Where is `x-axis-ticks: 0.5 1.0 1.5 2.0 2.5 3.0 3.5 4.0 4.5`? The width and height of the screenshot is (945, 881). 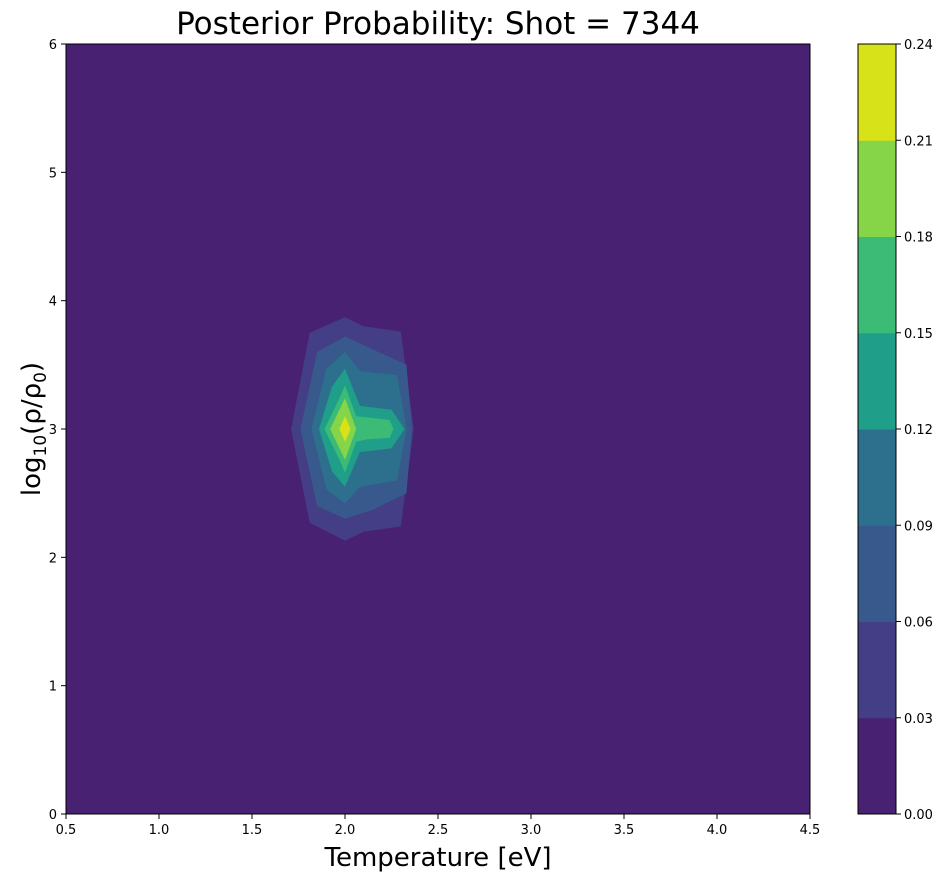
x-axis-ticks: 0.5 1.0 1.5 2.0 2.5 3.0 3.5 4.0 4.5 is located at coordinates (438, 826).